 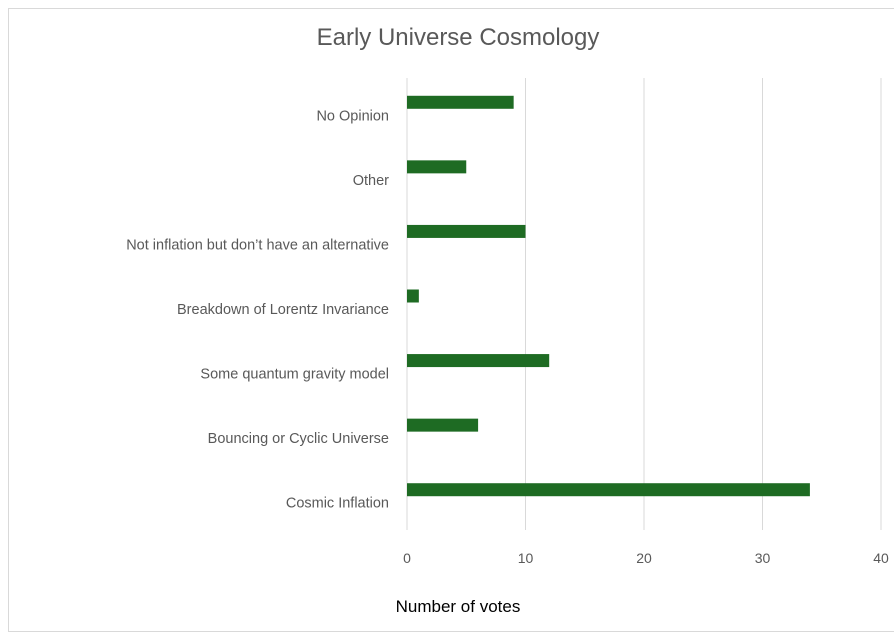 What do you see at coordinates (294, 375) in the screenshot?
I see `category-label: Some quantum gravity model` at bounding box center [294, 375].